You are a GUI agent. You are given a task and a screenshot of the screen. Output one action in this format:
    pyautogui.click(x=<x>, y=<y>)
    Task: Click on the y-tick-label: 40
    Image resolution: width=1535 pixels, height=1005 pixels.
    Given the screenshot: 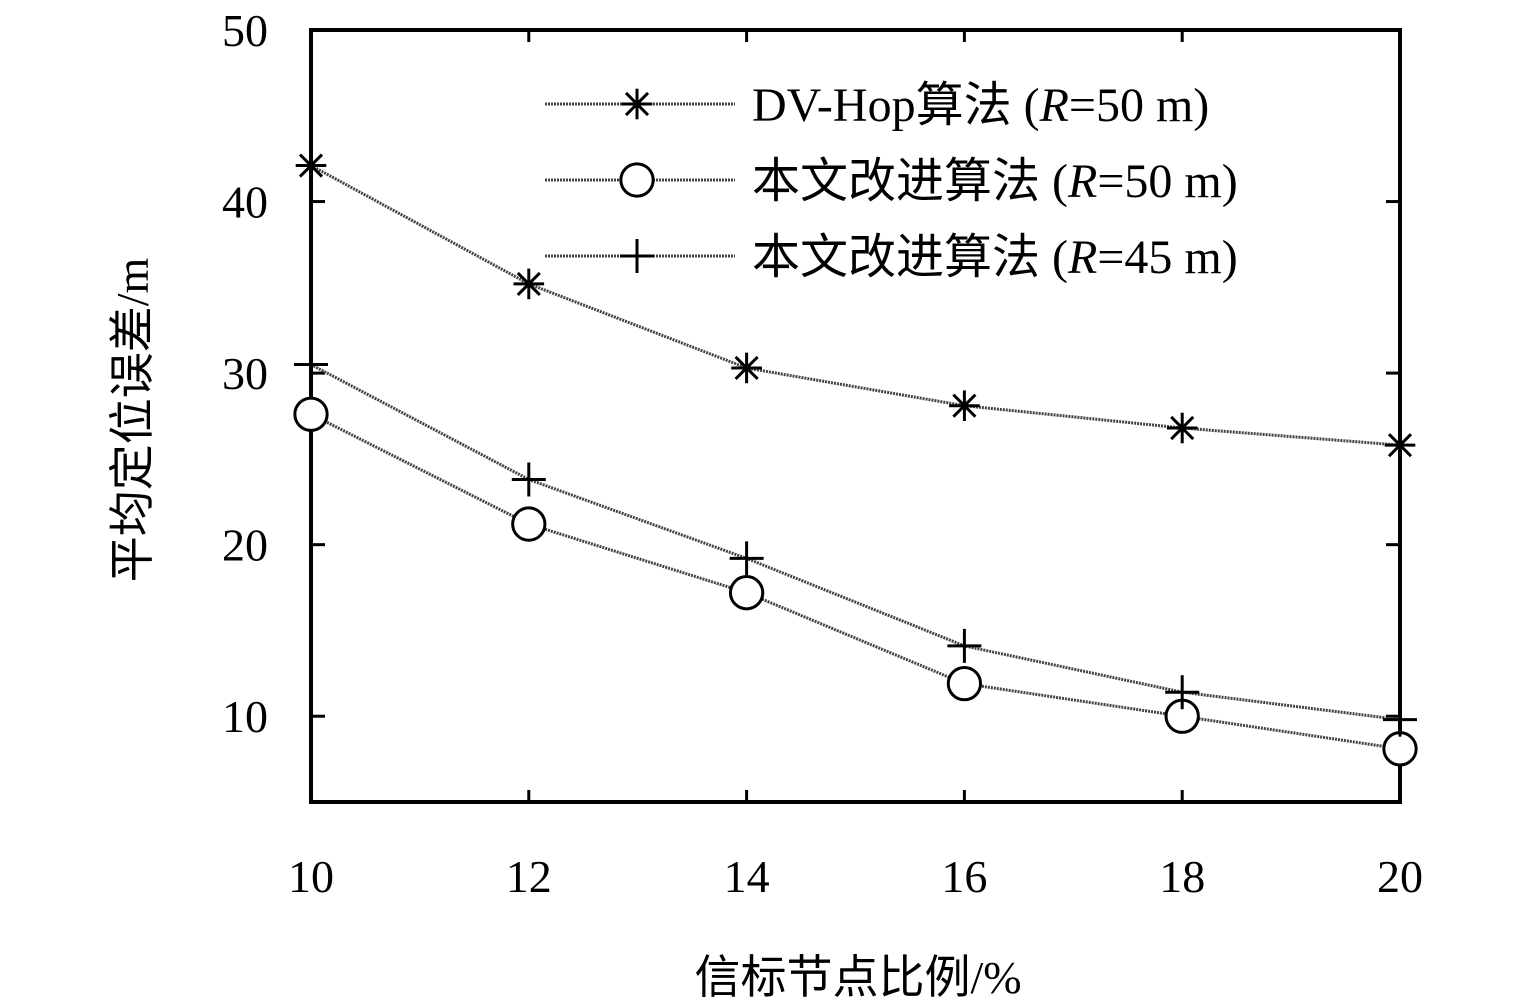 What is the action you would take?
    pyautogui.click(x=245, y=202)
    